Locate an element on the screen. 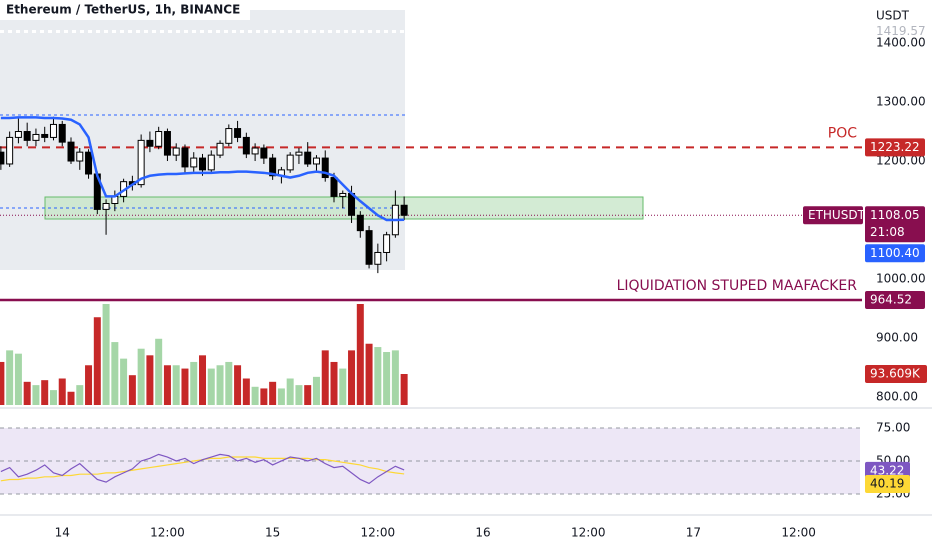 The width and height of the screenshot is (932, 550). x-tick-label: 15 is located at coordinates (272, 533).